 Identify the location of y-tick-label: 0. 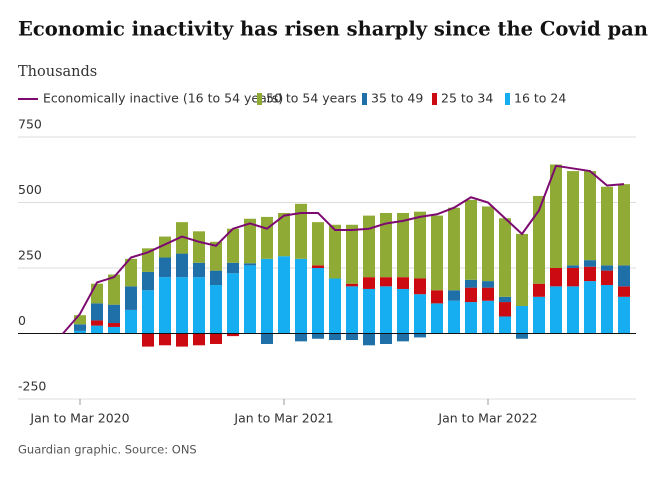
(22, 320).